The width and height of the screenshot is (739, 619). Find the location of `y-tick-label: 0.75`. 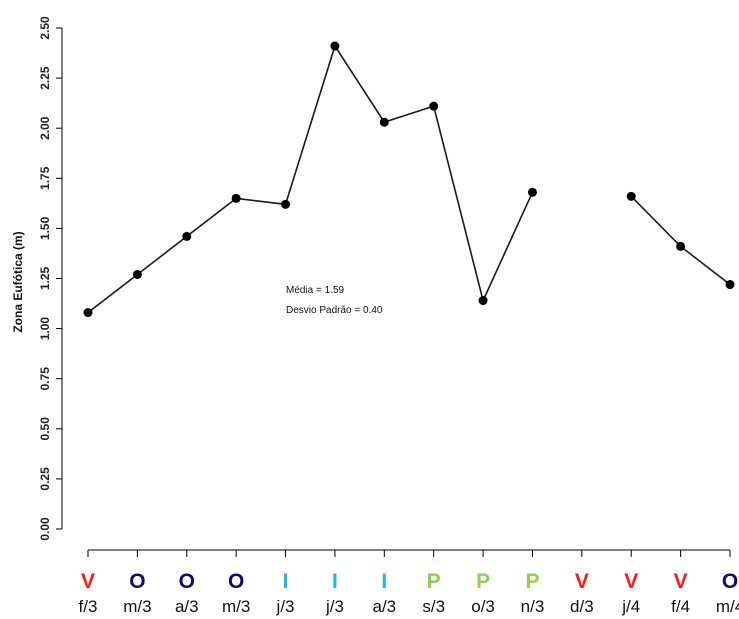

y-tick-label: 0.75 is located at coordinates (45, 379).